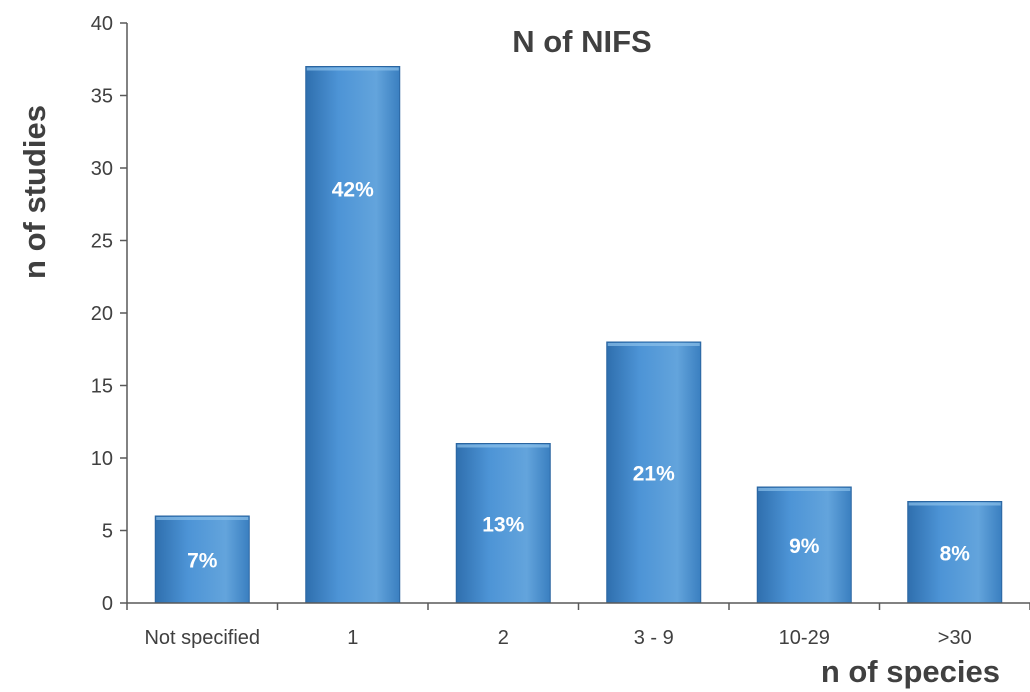 The width and height of the screenshot is (1030, 692). I want to click on bar-data-label: 9%, so click(804, 546).